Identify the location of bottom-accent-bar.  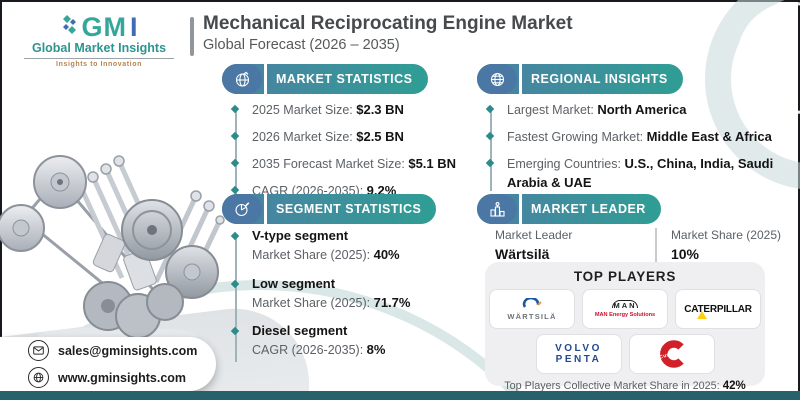
(400, 395).